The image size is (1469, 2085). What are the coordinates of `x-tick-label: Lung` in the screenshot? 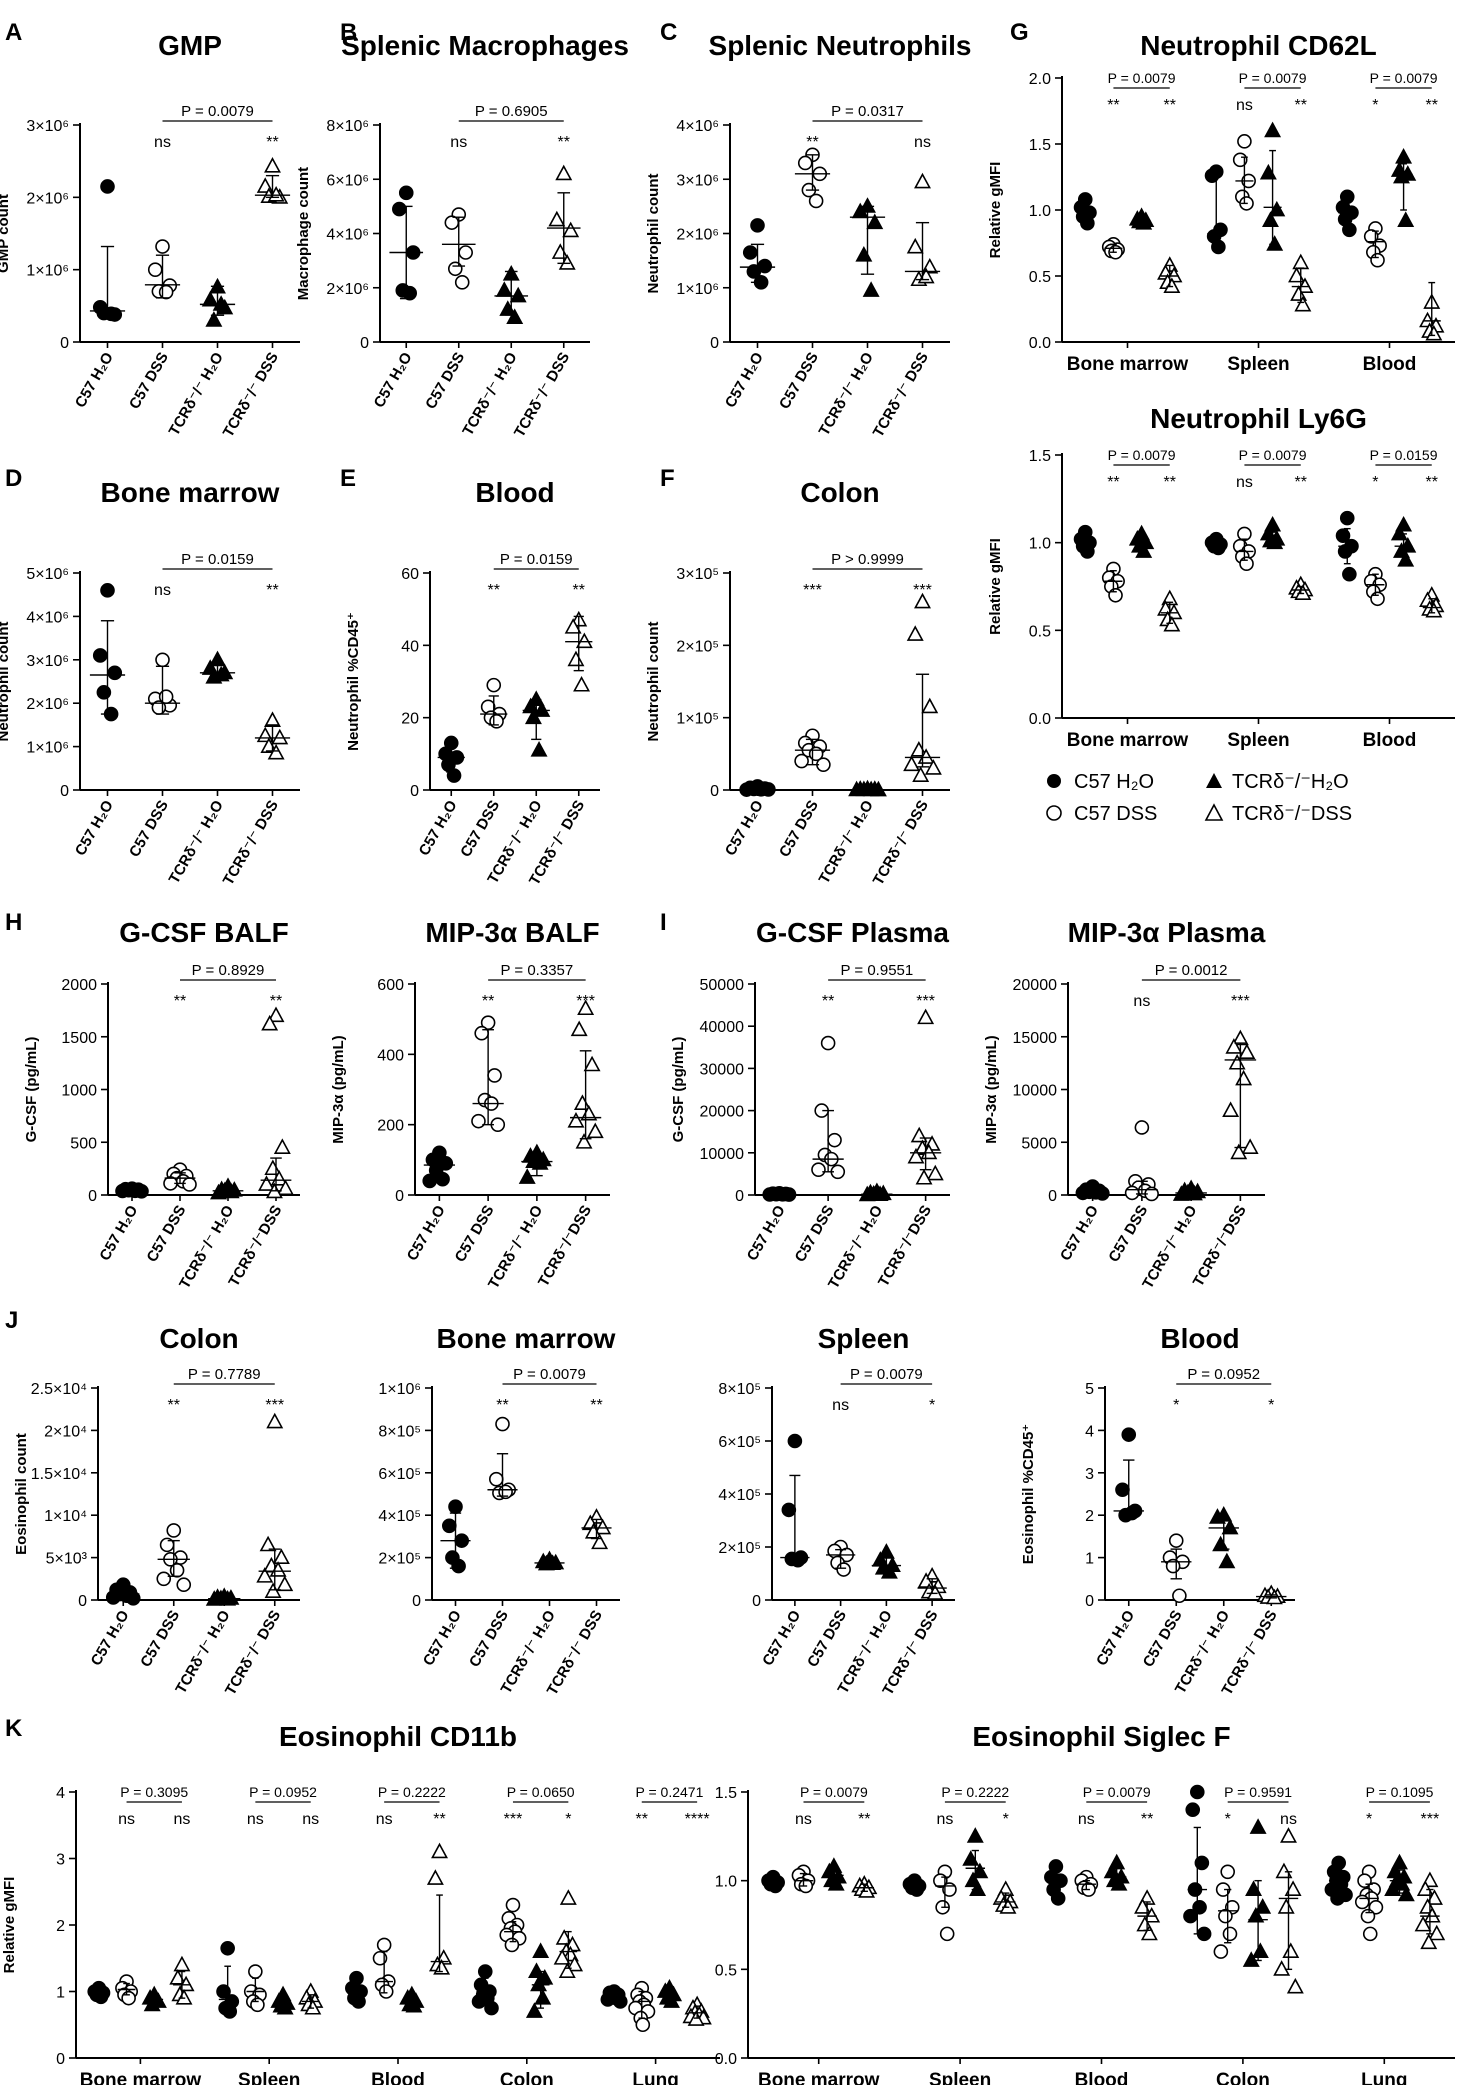 It's located at (1384, 2077).